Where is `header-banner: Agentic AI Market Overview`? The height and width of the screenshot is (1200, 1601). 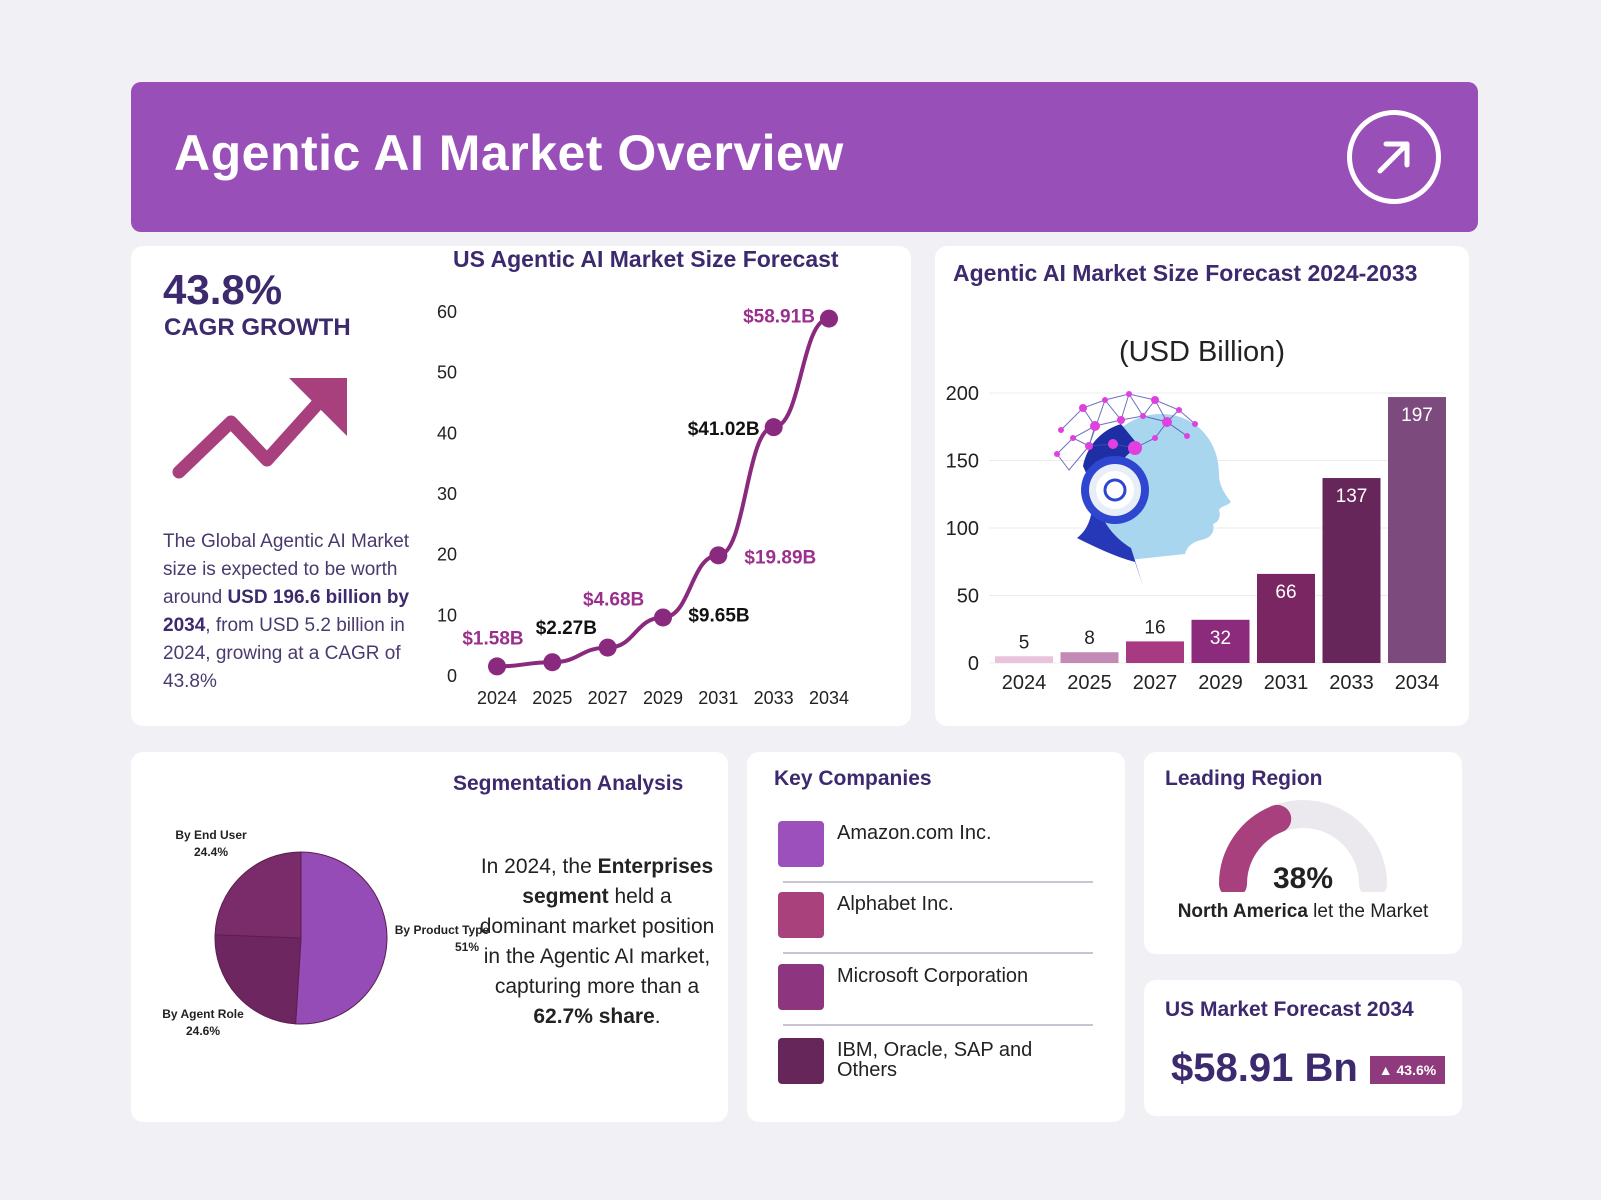
header-banner: Agentic AI Market Overview is located at coordinates (804, 157).